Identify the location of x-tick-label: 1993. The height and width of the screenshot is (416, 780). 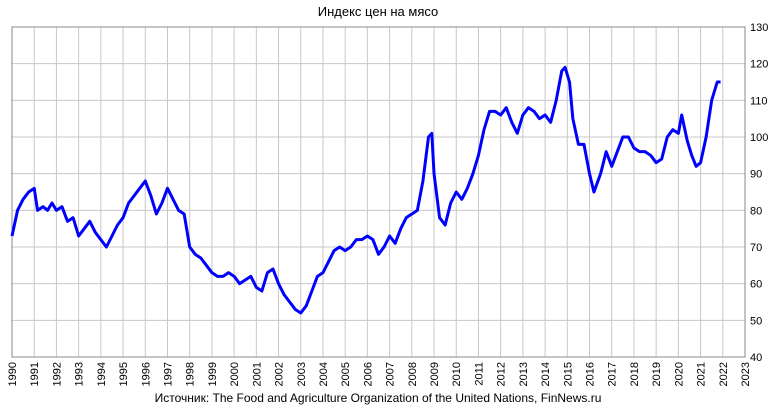
(80, 374).